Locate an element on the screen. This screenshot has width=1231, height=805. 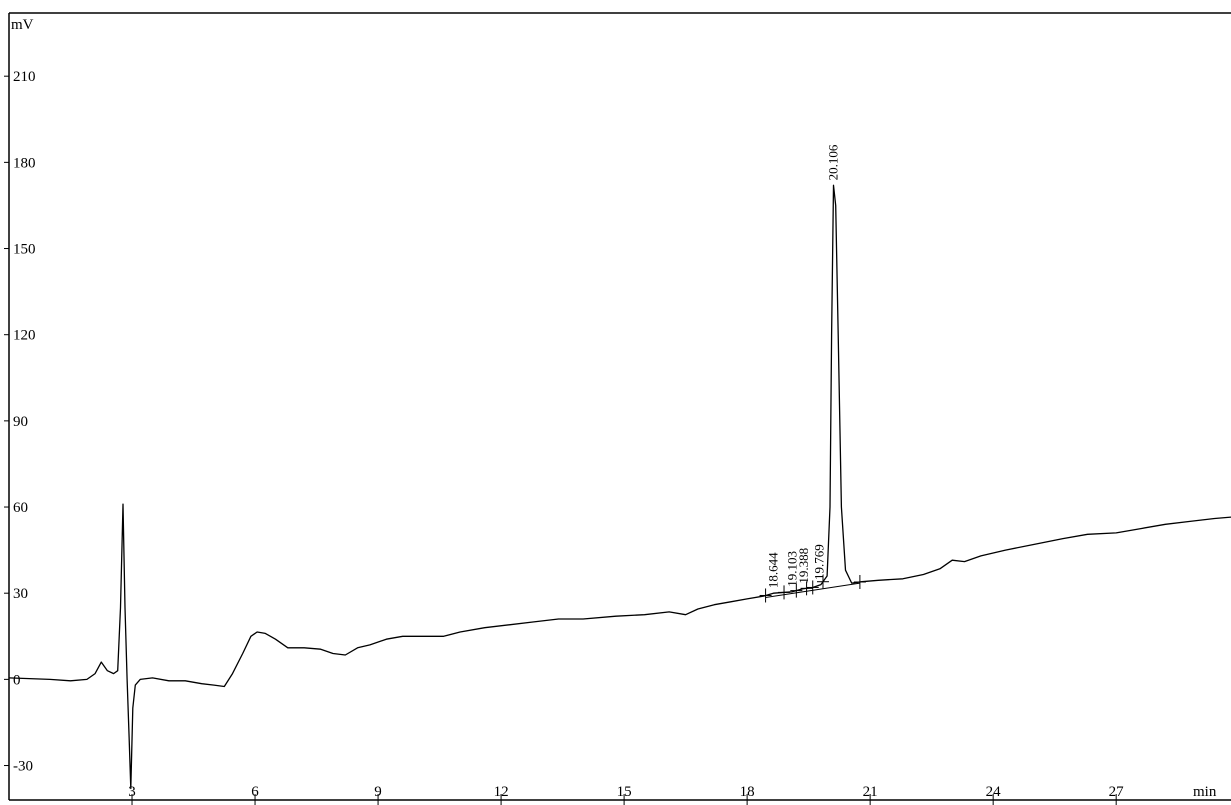
x-tick-label: 21 is located at coordinates (870, 792).